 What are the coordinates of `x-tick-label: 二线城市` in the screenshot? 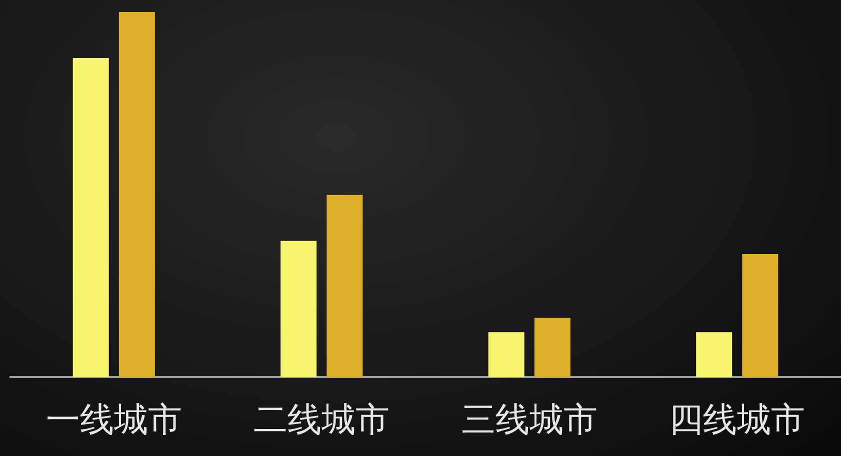 It's located at (322, 420).